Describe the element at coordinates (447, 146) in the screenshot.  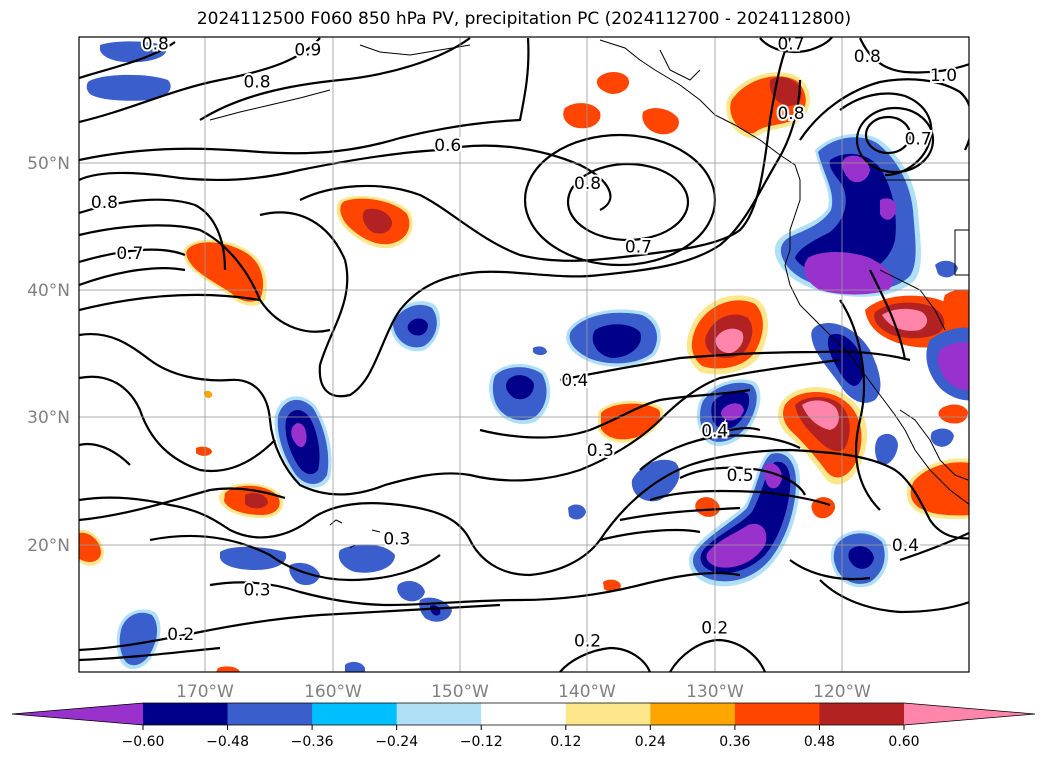
I see `contour-label: 0.6` at that location.